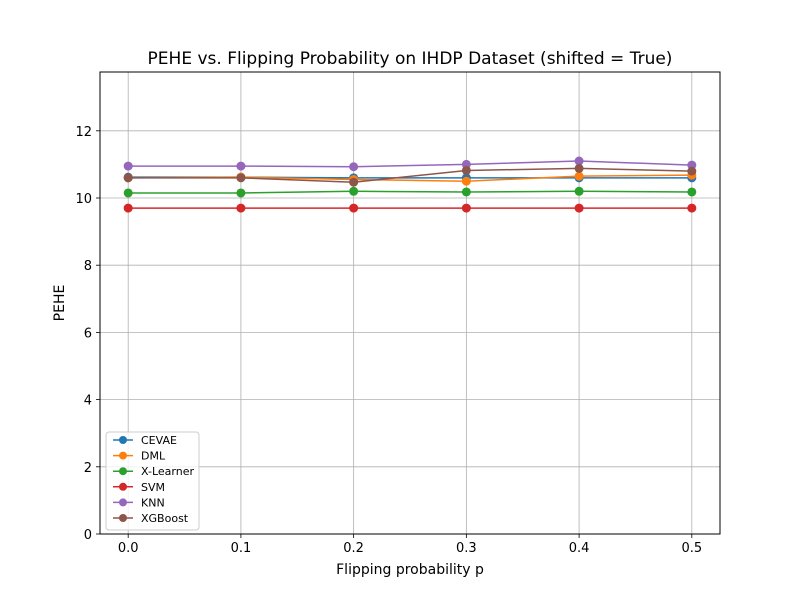 The width and height of the screenshot is (800, 600). Describe the element at coordinates (410, 545) in the screenshot. I see `x-axis-ticks: 0.0 0.1 0.2 0.3 0.4 0.5` at that location.